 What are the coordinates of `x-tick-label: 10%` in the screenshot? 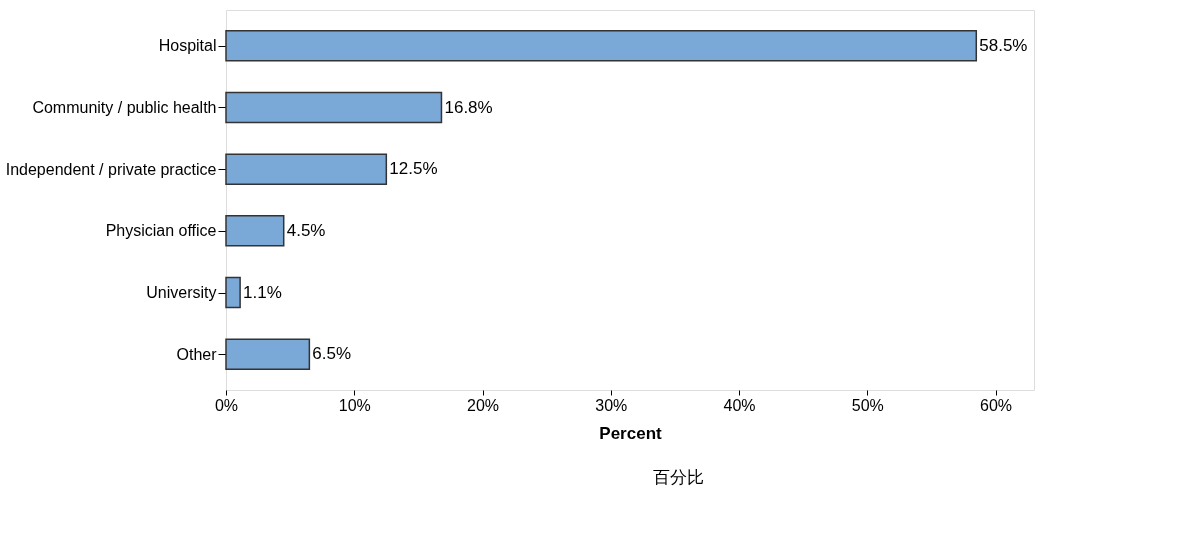 It's located at (354, 405).